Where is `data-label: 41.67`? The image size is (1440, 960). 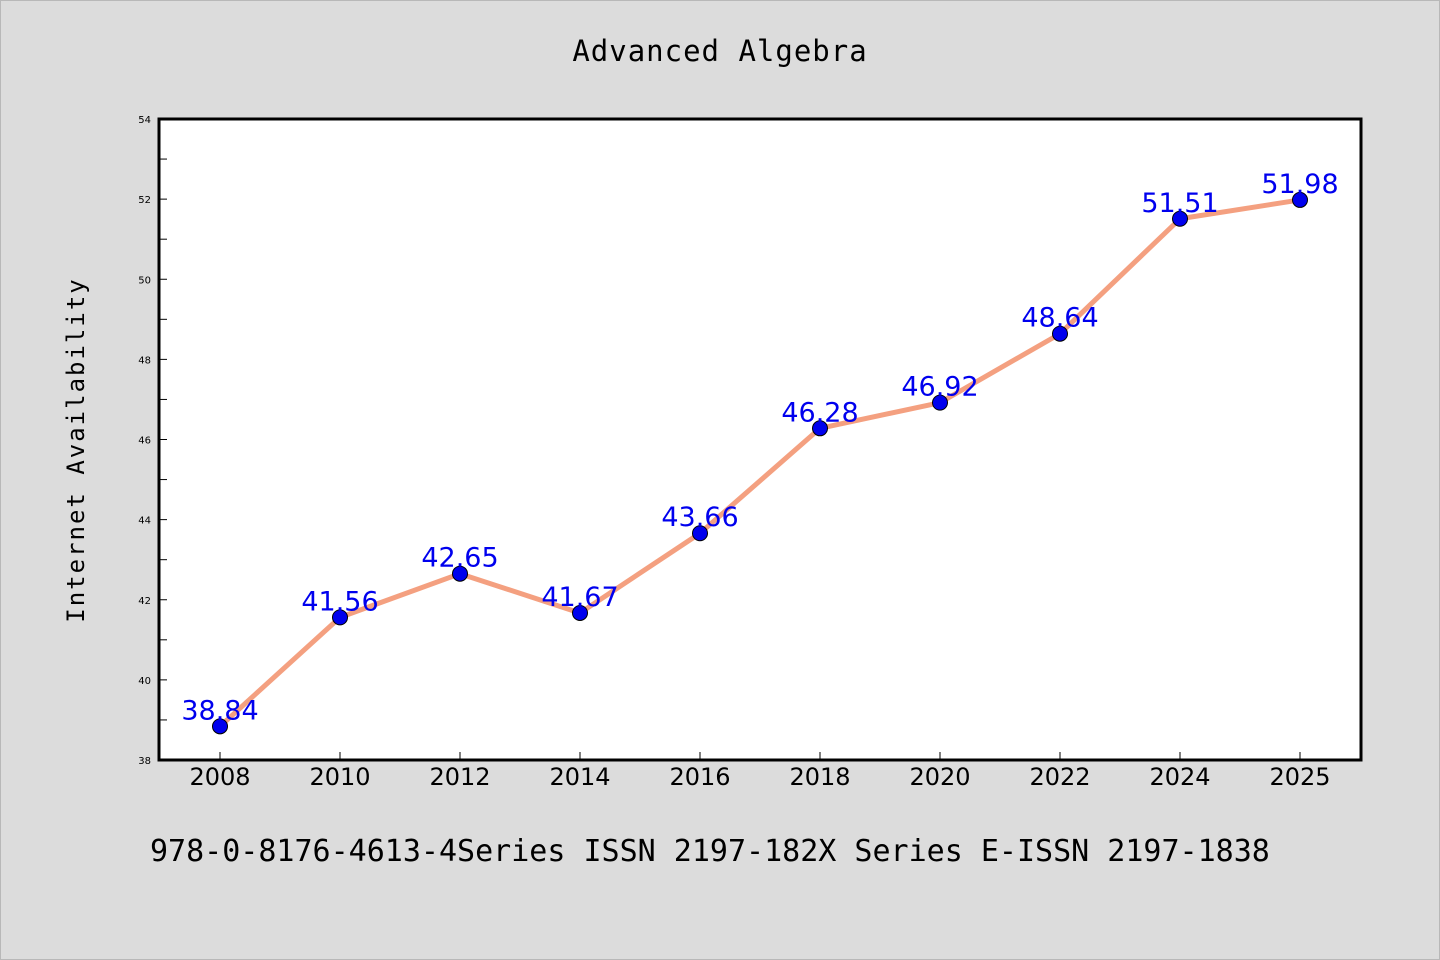 data-label: 41.67 is located at coordinates (579, 597).